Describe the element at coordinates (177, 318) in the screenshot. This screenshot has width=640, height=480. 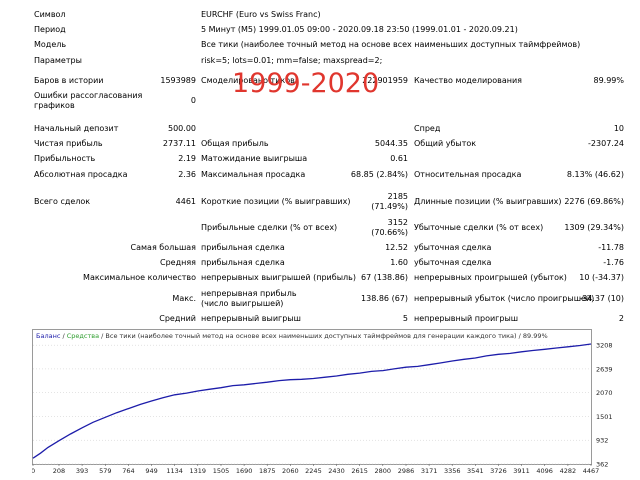
I see `avg-consec-label: Средний` at that location.